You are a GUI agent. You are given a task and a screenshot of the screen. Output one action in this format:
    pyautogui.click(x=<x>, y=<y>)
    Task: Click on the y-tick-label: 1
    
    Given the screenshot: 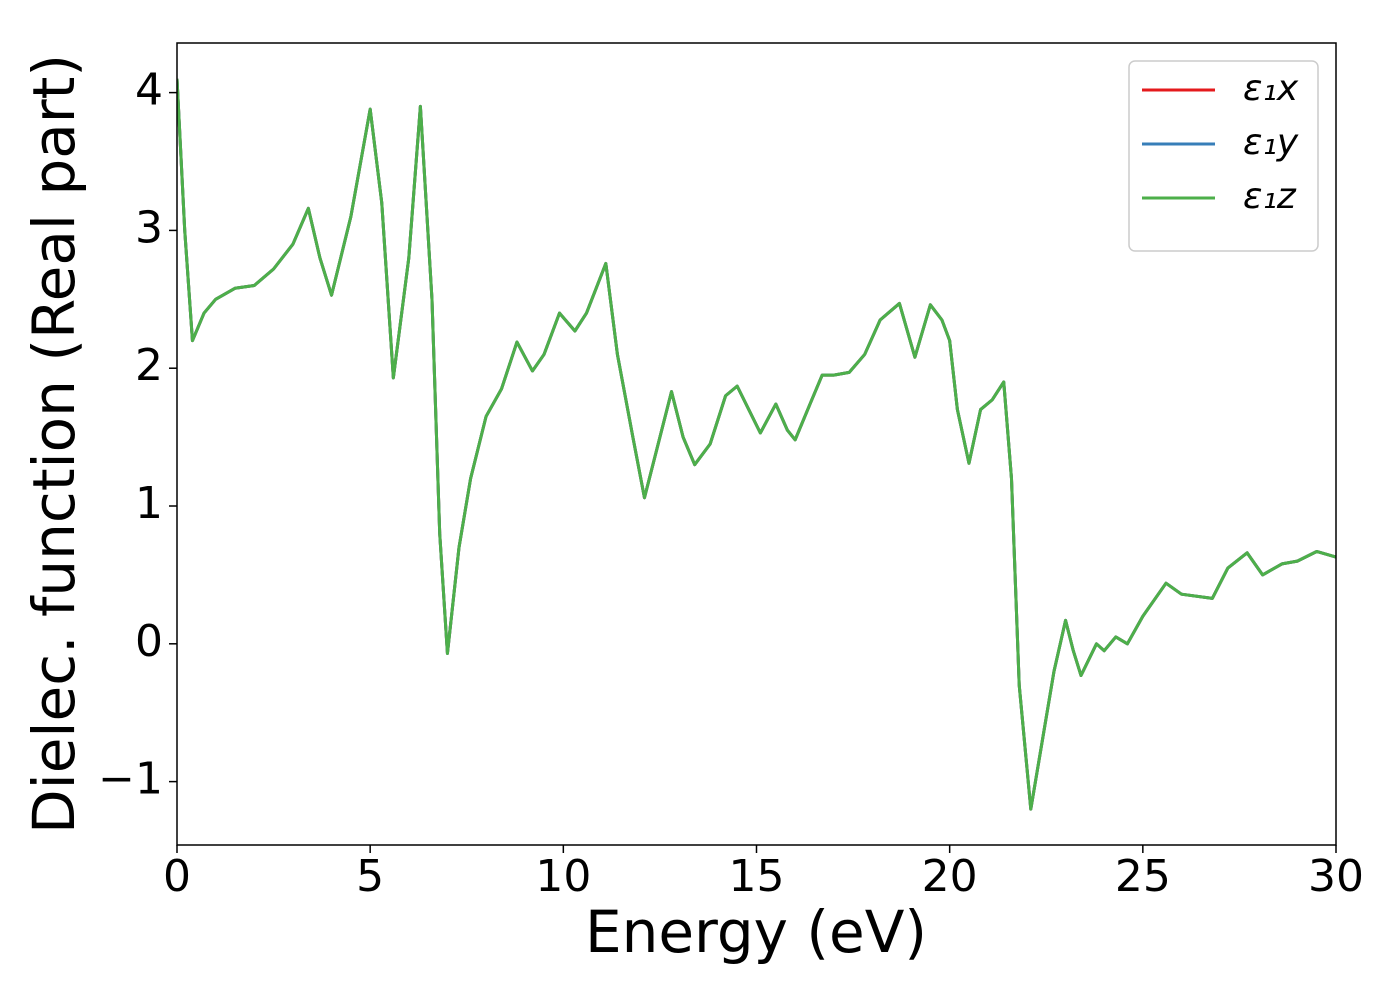 What is the action you would take?
    pyautogui.click(x=149, y=503)
    